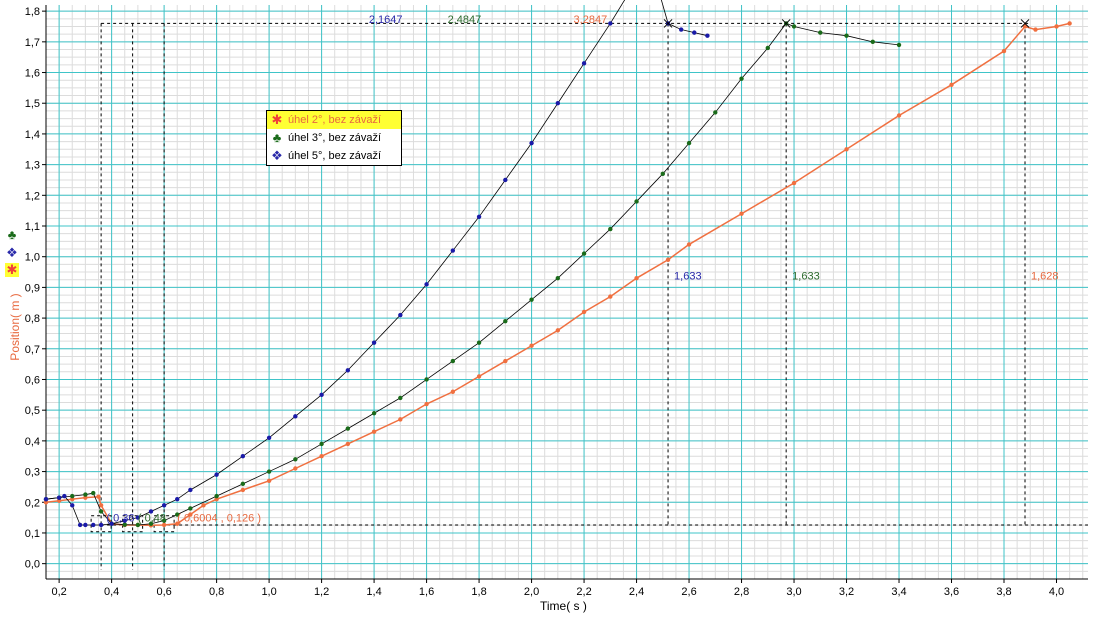  Describe the element at coordinates (563, 606) in the screenshot. I see `x-axis-label: Time( s )` at that location.